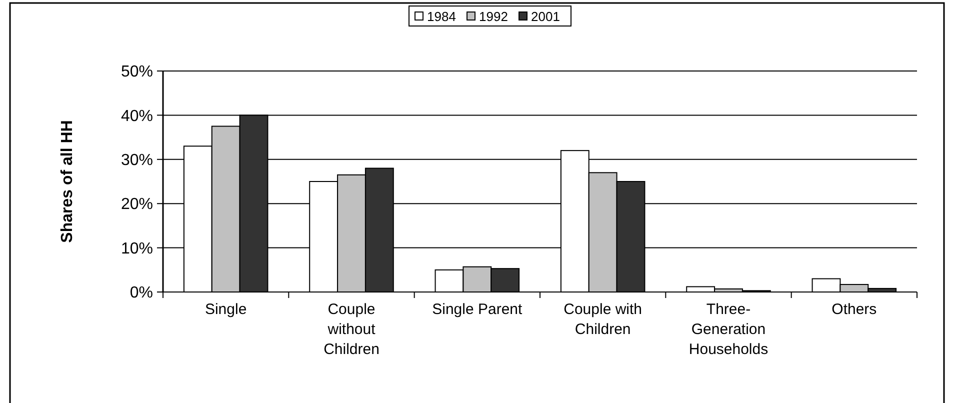  What do you see at coordinates (854, 309) in the screenshot?
I see `x-tick-label: Others` at bounding box center [854, 309].